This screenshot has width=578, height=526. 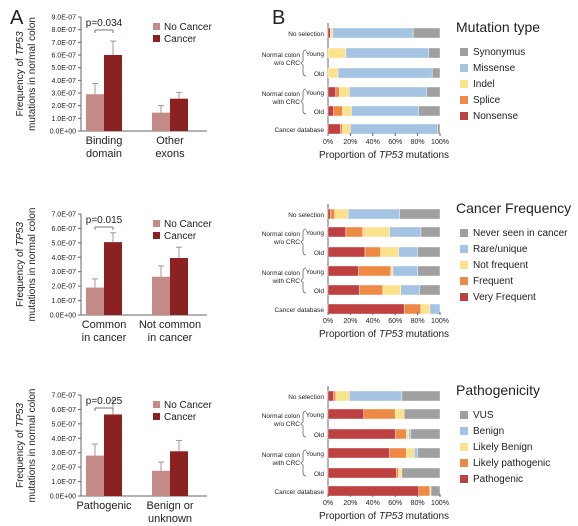 What do you see at coordinates (161, 121) in the screenshot?
I see `bar-no-cancer` at bounding box center [161, 121].